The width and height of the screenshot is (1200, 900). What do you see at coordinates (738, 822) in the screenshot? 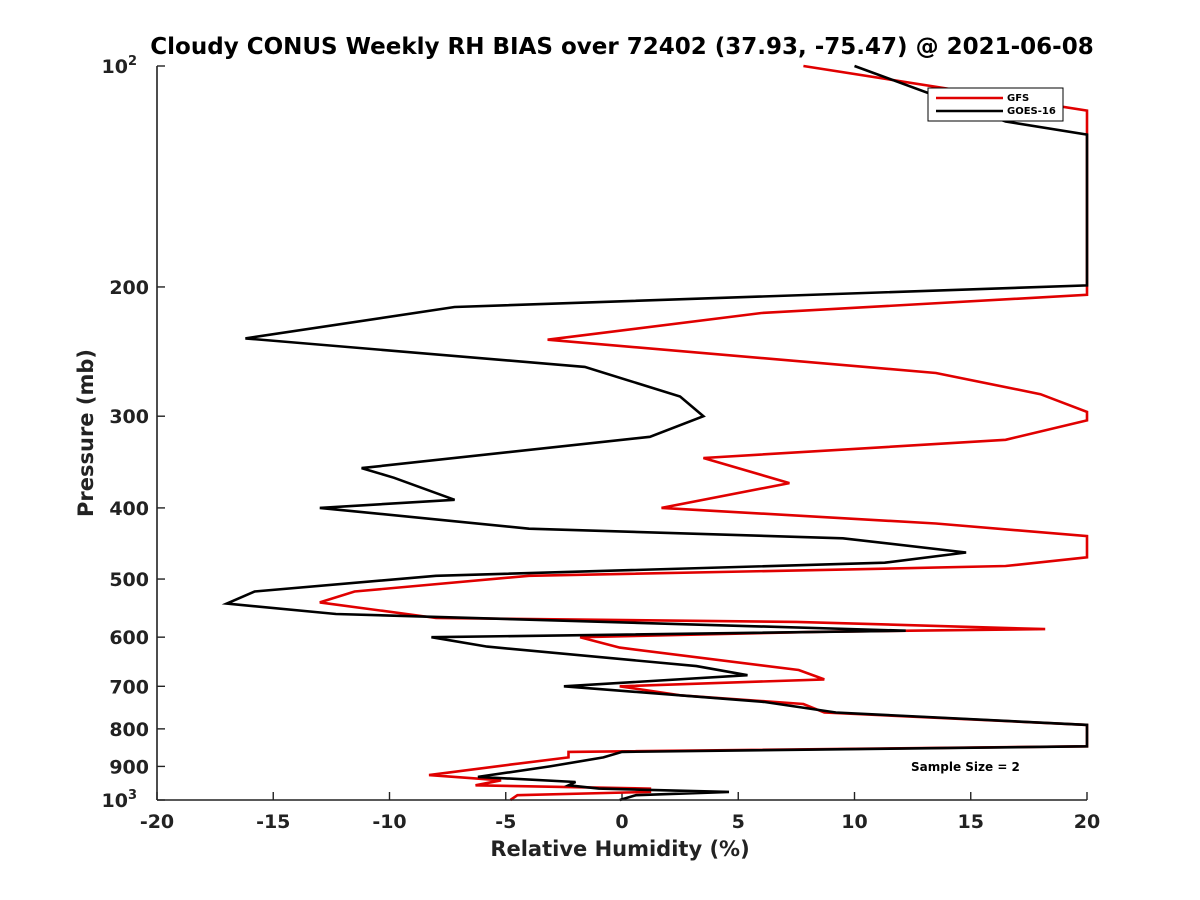
I see `x-tick-label: 5` at bounding box center [738, 822].